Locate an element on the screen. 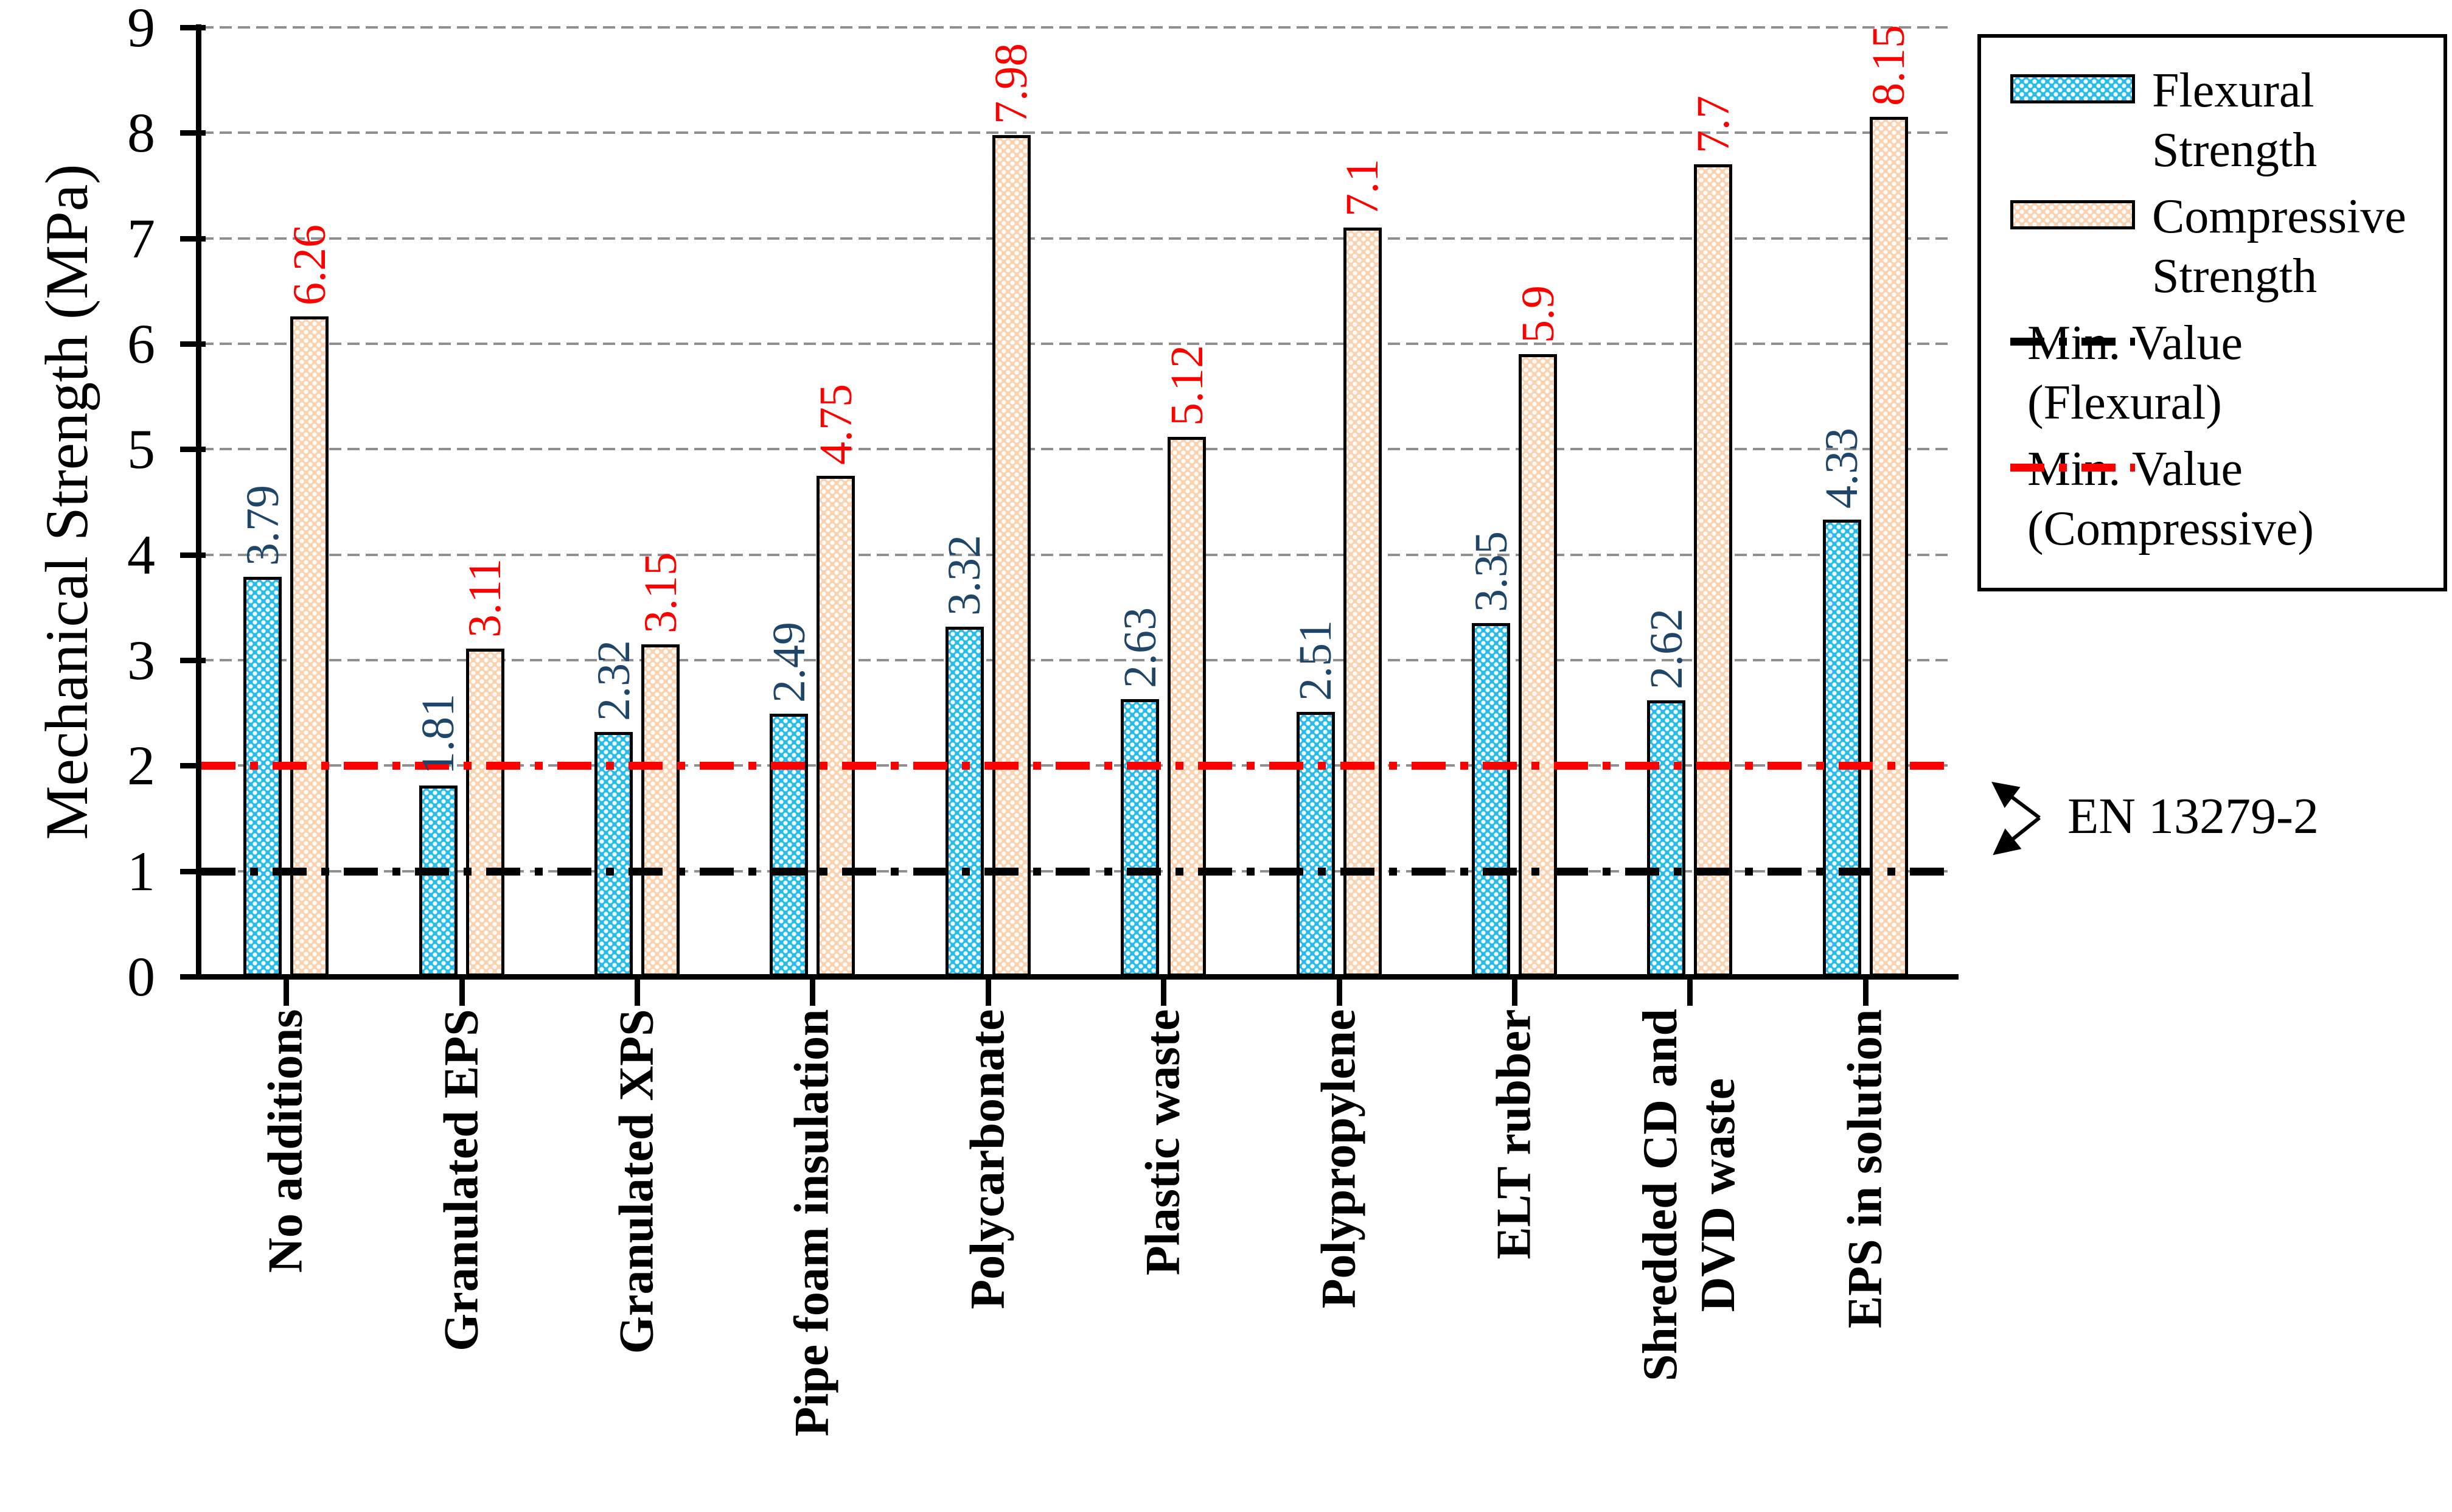  y-tick-label: 1 is located at coordinates (141, 871).